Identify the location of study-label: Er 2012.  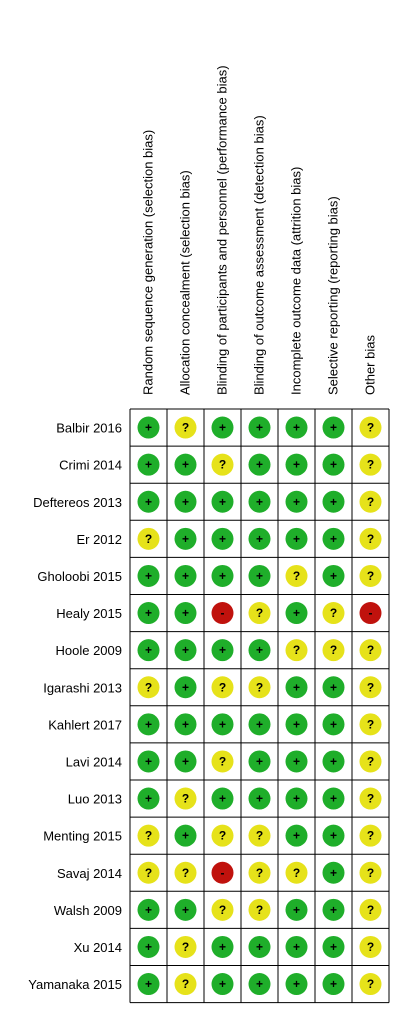
(99, 539).